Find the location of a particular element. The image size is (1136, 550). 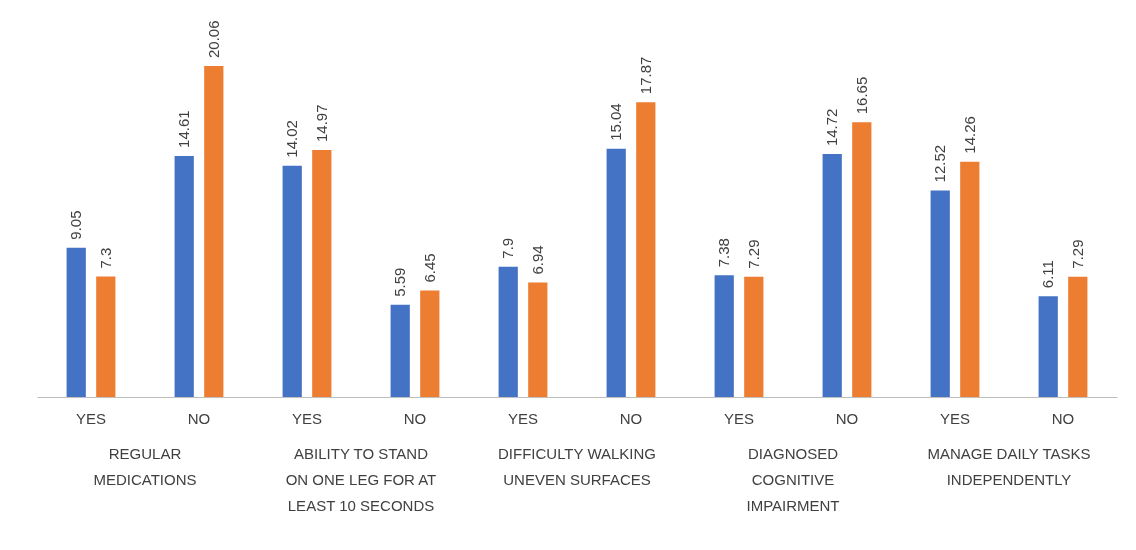

text: DIAGNOSED COGNITIVE IMPAIRMENT is located at coordinates (793, 479).